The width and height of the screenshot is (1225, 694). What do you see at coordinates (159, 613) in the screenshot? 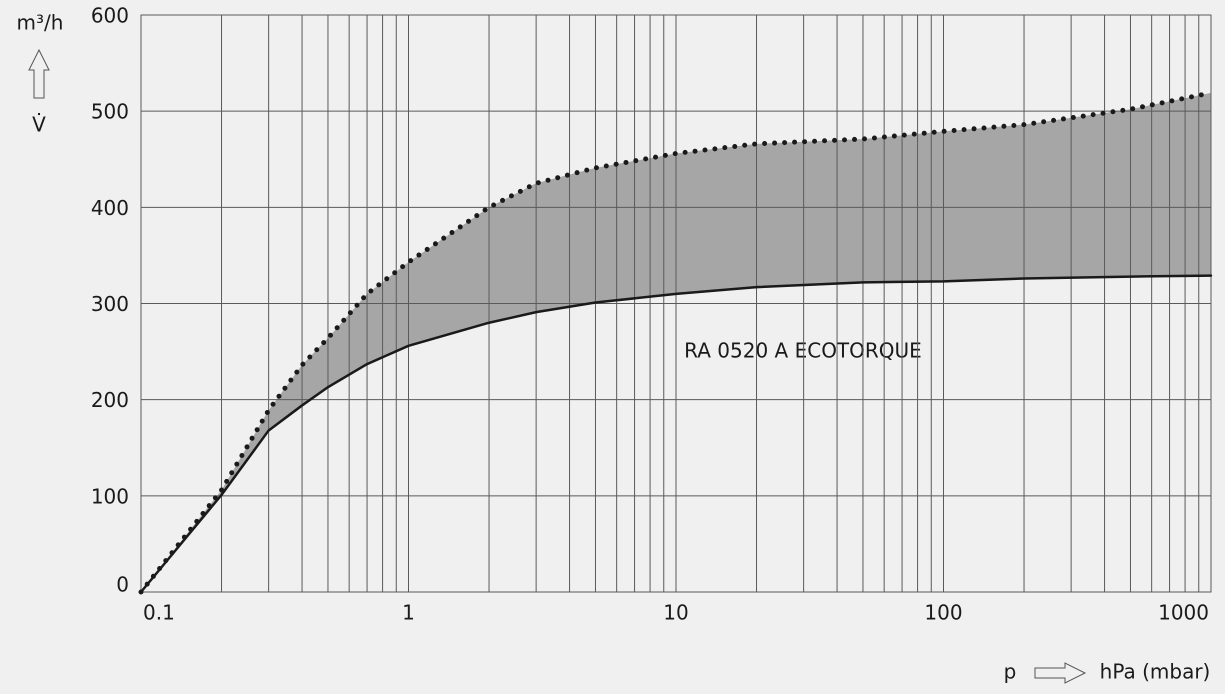
I see `x-tick-label: 0.1` at bounding box center [159, 613].